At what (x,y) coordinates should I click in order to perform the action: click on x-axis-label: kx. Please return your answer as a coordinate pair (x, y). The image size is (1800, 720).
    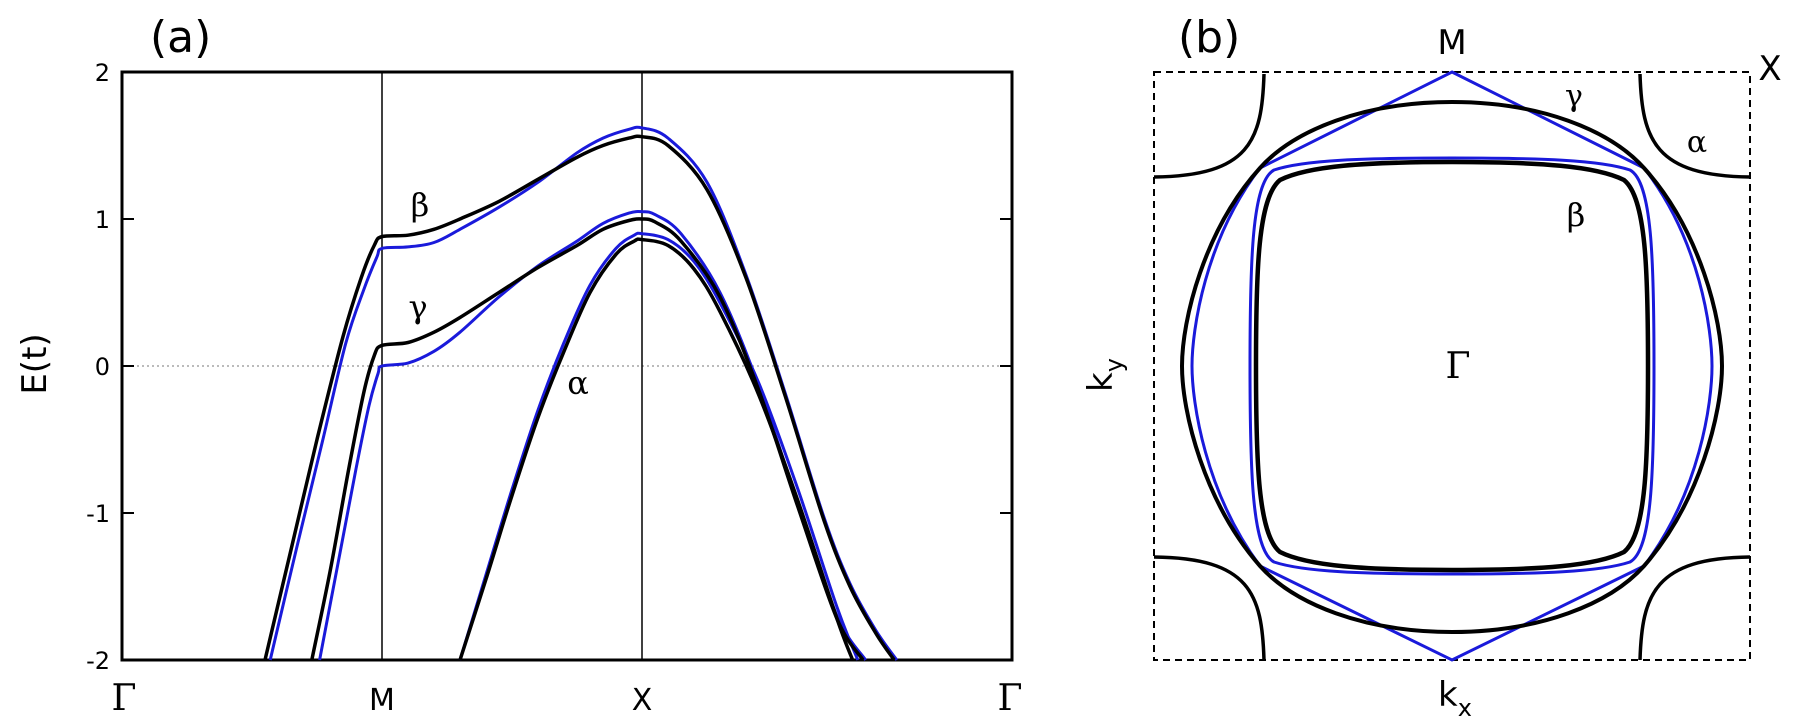
    Looking at the image, I should click on (1455, 697).